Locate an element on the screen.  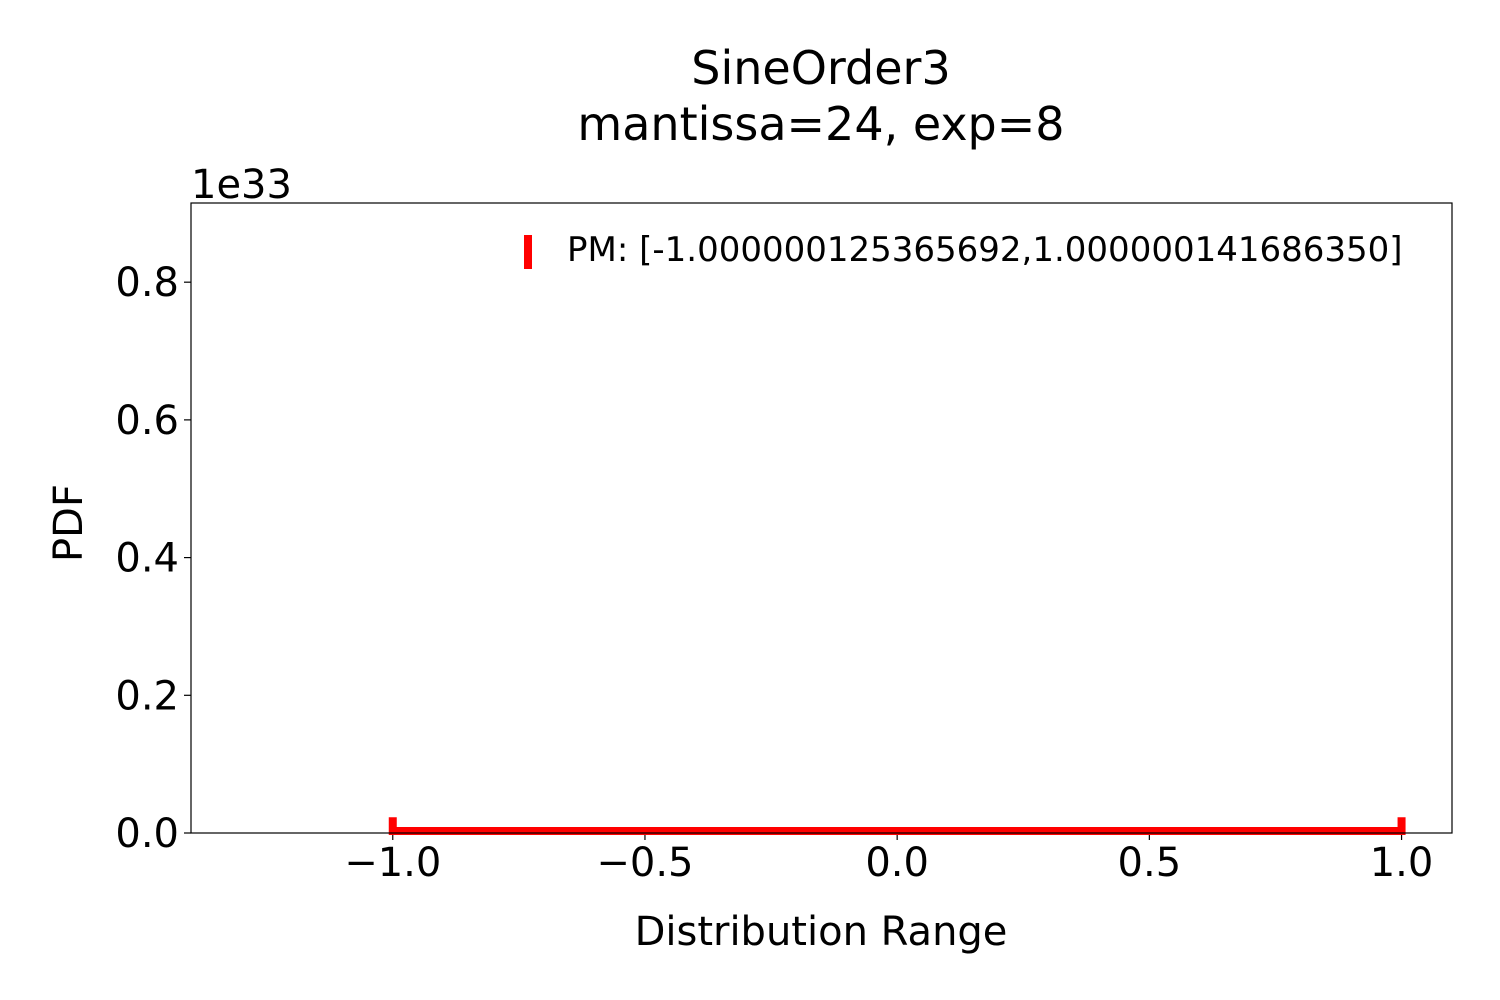
y-tick-label: 0.2 is located at coordinates (147, 696).